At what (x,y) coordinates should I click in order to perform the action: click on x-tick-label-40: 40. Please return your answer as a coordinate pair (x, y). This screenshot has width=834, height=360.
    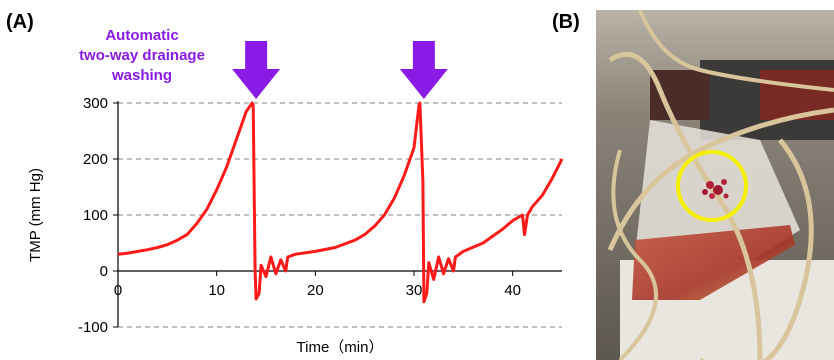
    Looking at the image, I should click on (512, 290).